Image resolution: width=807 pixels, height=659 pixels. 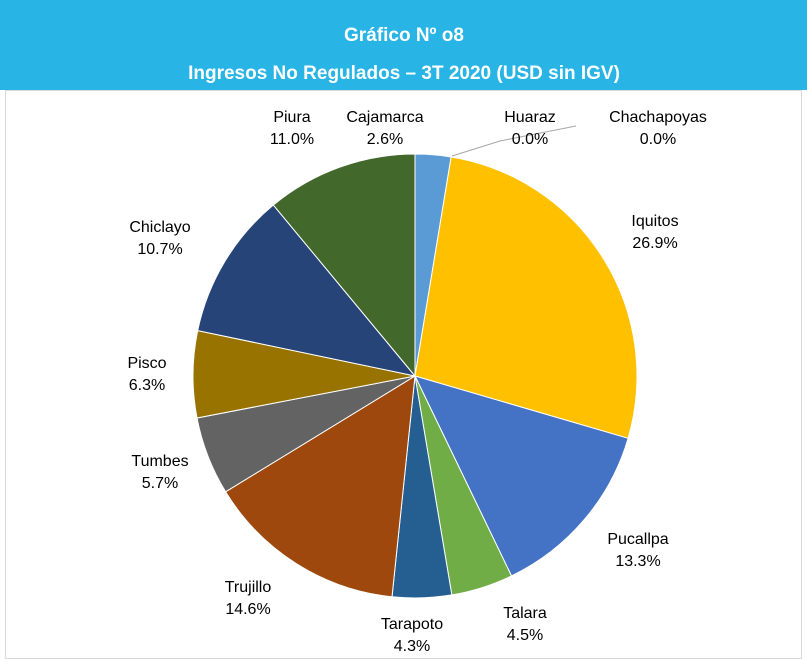 What do you see at coordinates (654, 243) in the screenshot?
I see `slice-value-label: 26.9%` at bounding box center [654, 243].